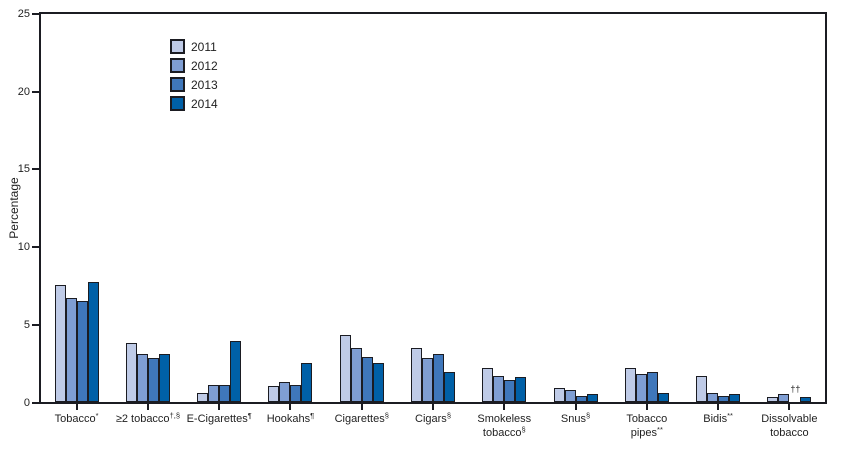 The image size is (846, 450). What do you see at coordinates (735, 398) in the screenshot?
I see `bar-2014-bidis` at bounding box center [735, 398].